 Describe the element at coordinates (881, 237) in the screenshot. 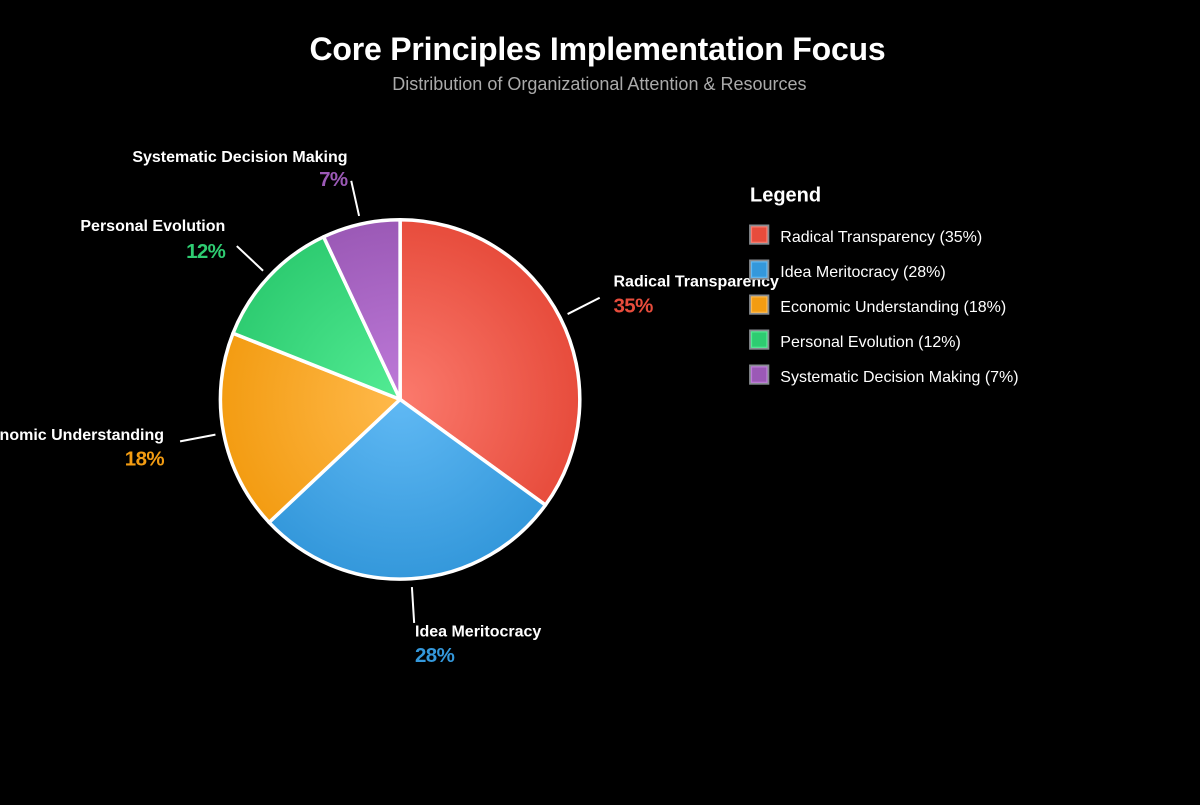

I see `svg-text: Radical Transparency (35%)` at that location.